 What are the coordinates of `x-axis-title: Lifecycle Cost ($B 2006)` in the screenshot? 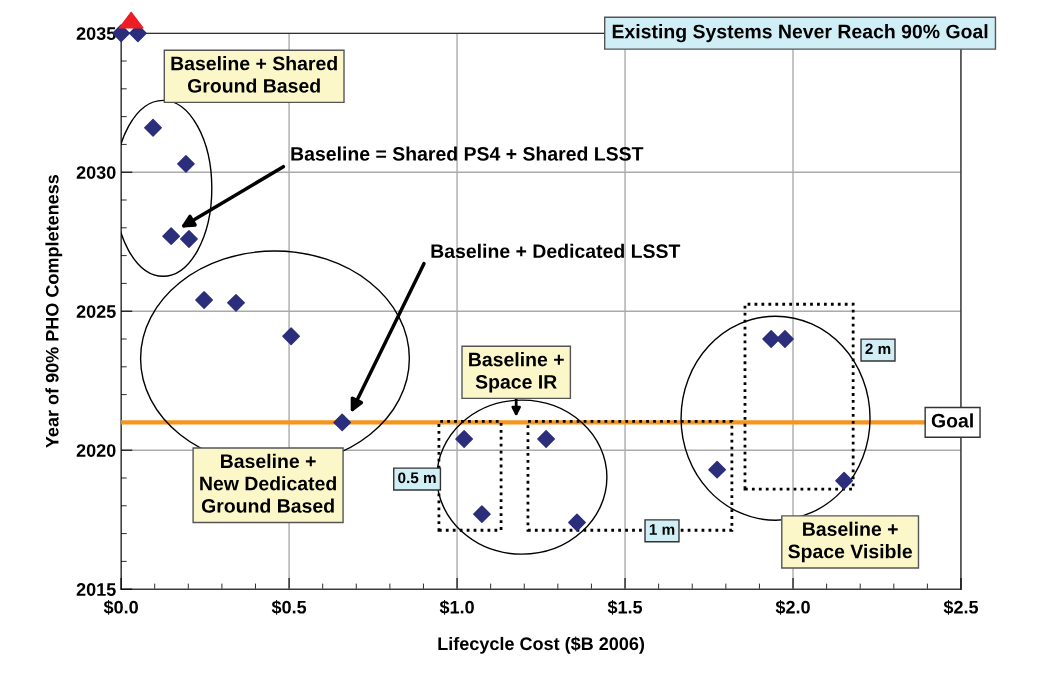 It's located at (541, 645).